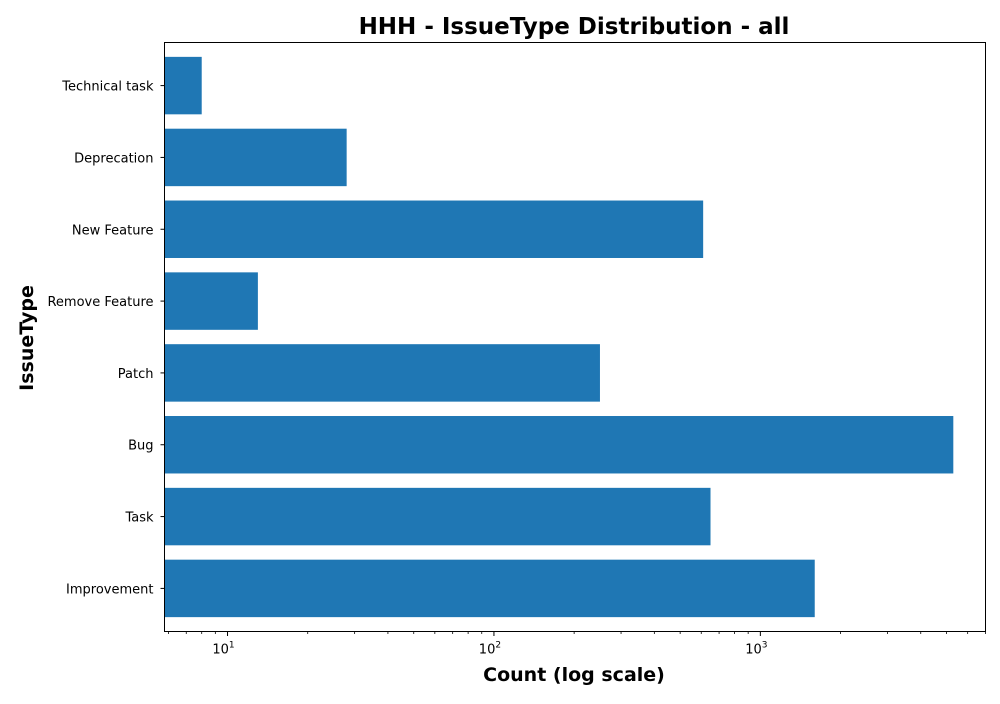 This screenshot has width=1000, height=704. What do you see at coordinates (113, 230) in the screenshot?
I see `y-tick-label: New Feature` at bounding box center [113, 230].